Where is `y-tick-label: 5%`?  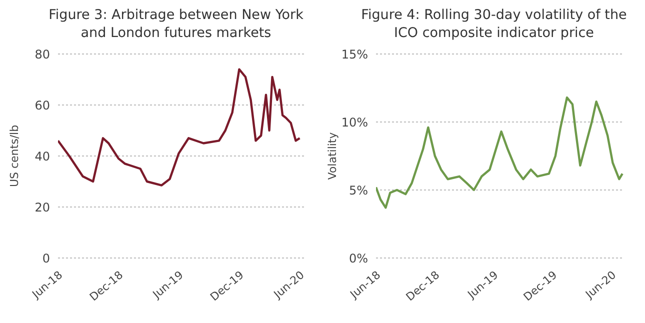
y-tick-label: 5% is located at coordinates (358, 190).